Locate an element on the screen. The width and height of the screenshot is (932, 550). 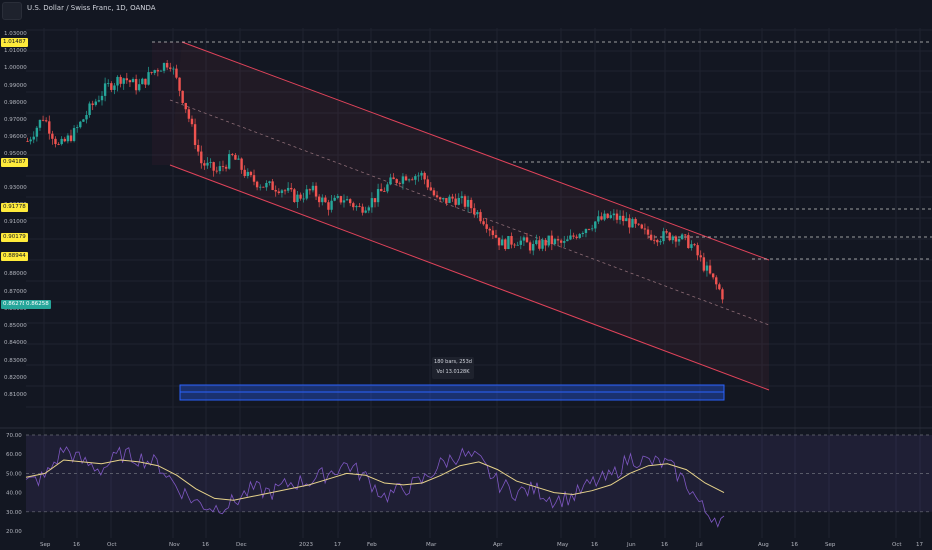
price-axis-label: 0.85000 is located at coordinates (15, 326).